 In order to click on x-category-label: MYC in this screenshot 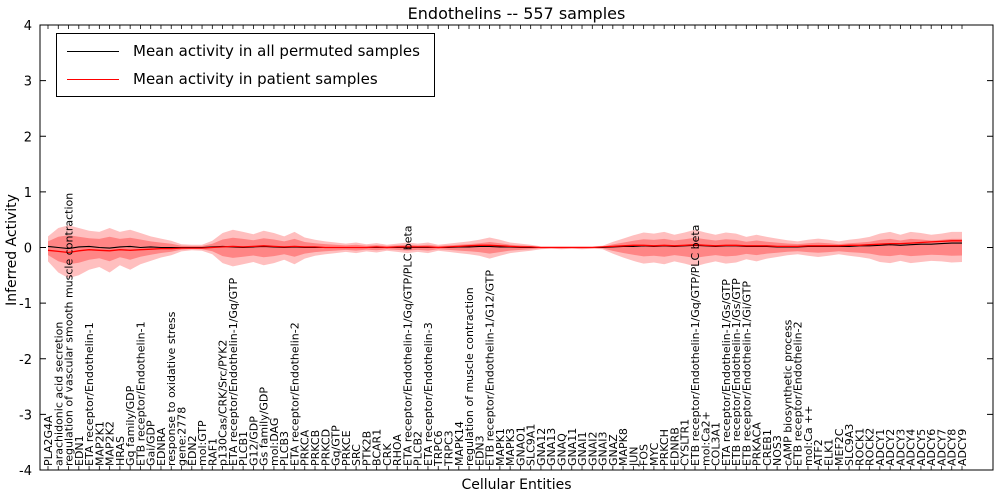, I will do `click(654, 454)`.